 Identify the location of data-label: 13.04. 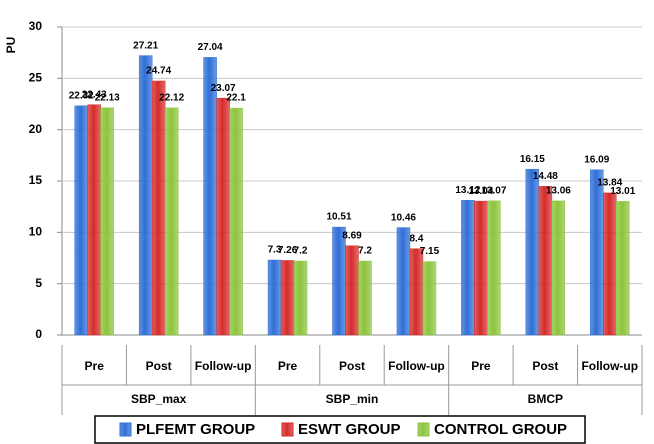
(480, 191).